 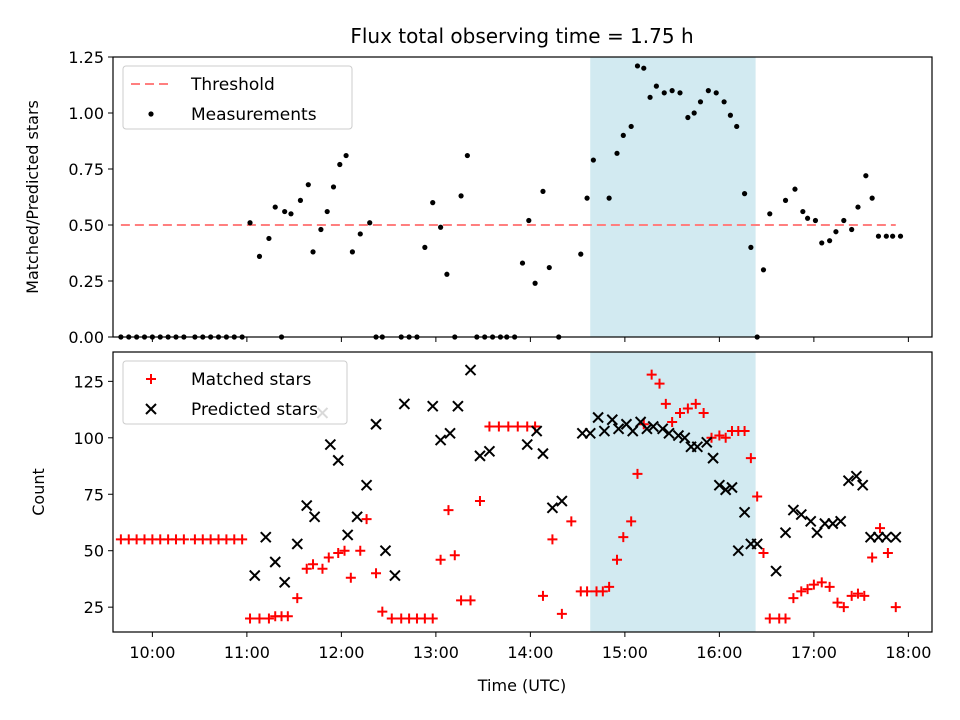 What do you see at coordinates (530, 652) in the screenshot?
I see `x-tick-label: 14:00` at bounding box center [530, 652].